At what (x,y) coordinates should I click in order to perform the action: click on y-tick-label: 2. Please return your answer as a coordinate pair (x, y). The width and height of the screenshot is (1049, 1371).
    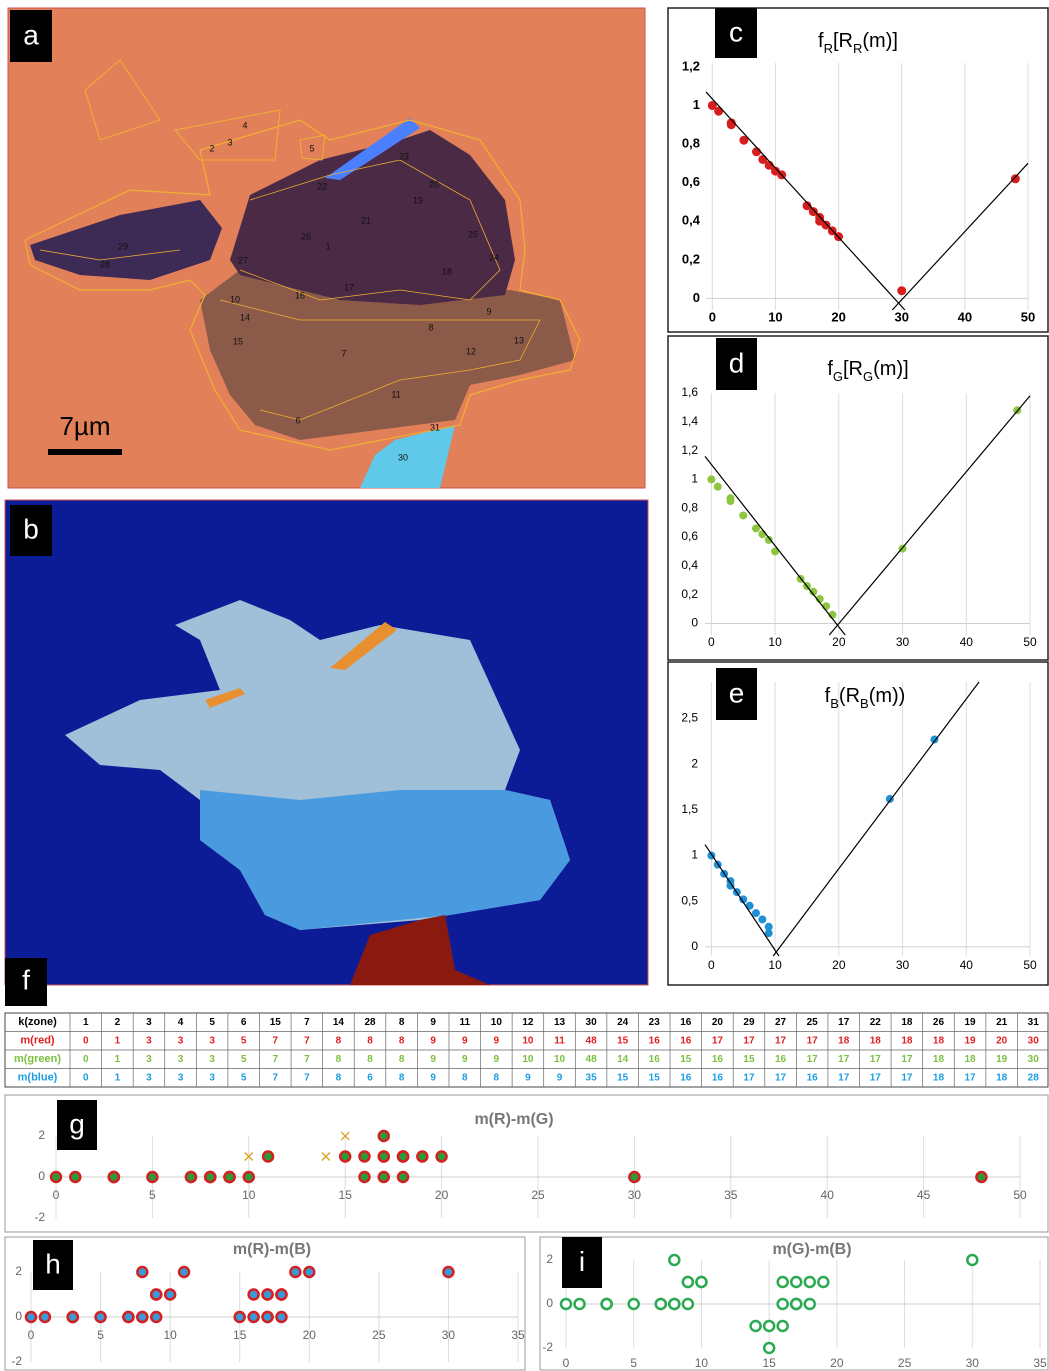
    Looking at the image, I should click on (18, 1271).